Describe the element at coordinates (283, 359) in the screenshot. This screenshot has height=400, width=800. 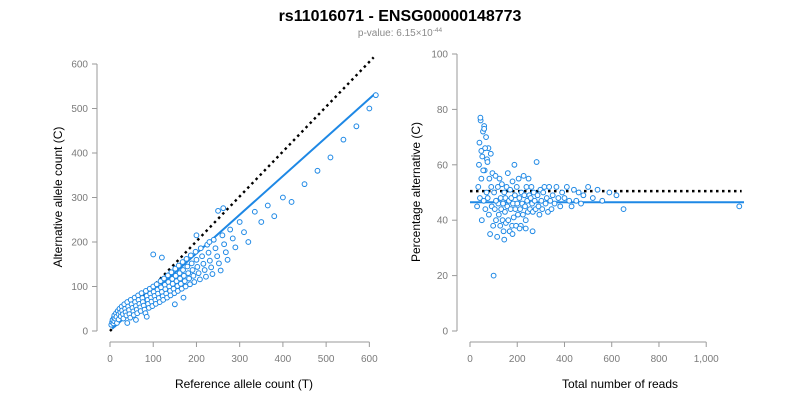
I see `x-tick-label: 400` at that location.